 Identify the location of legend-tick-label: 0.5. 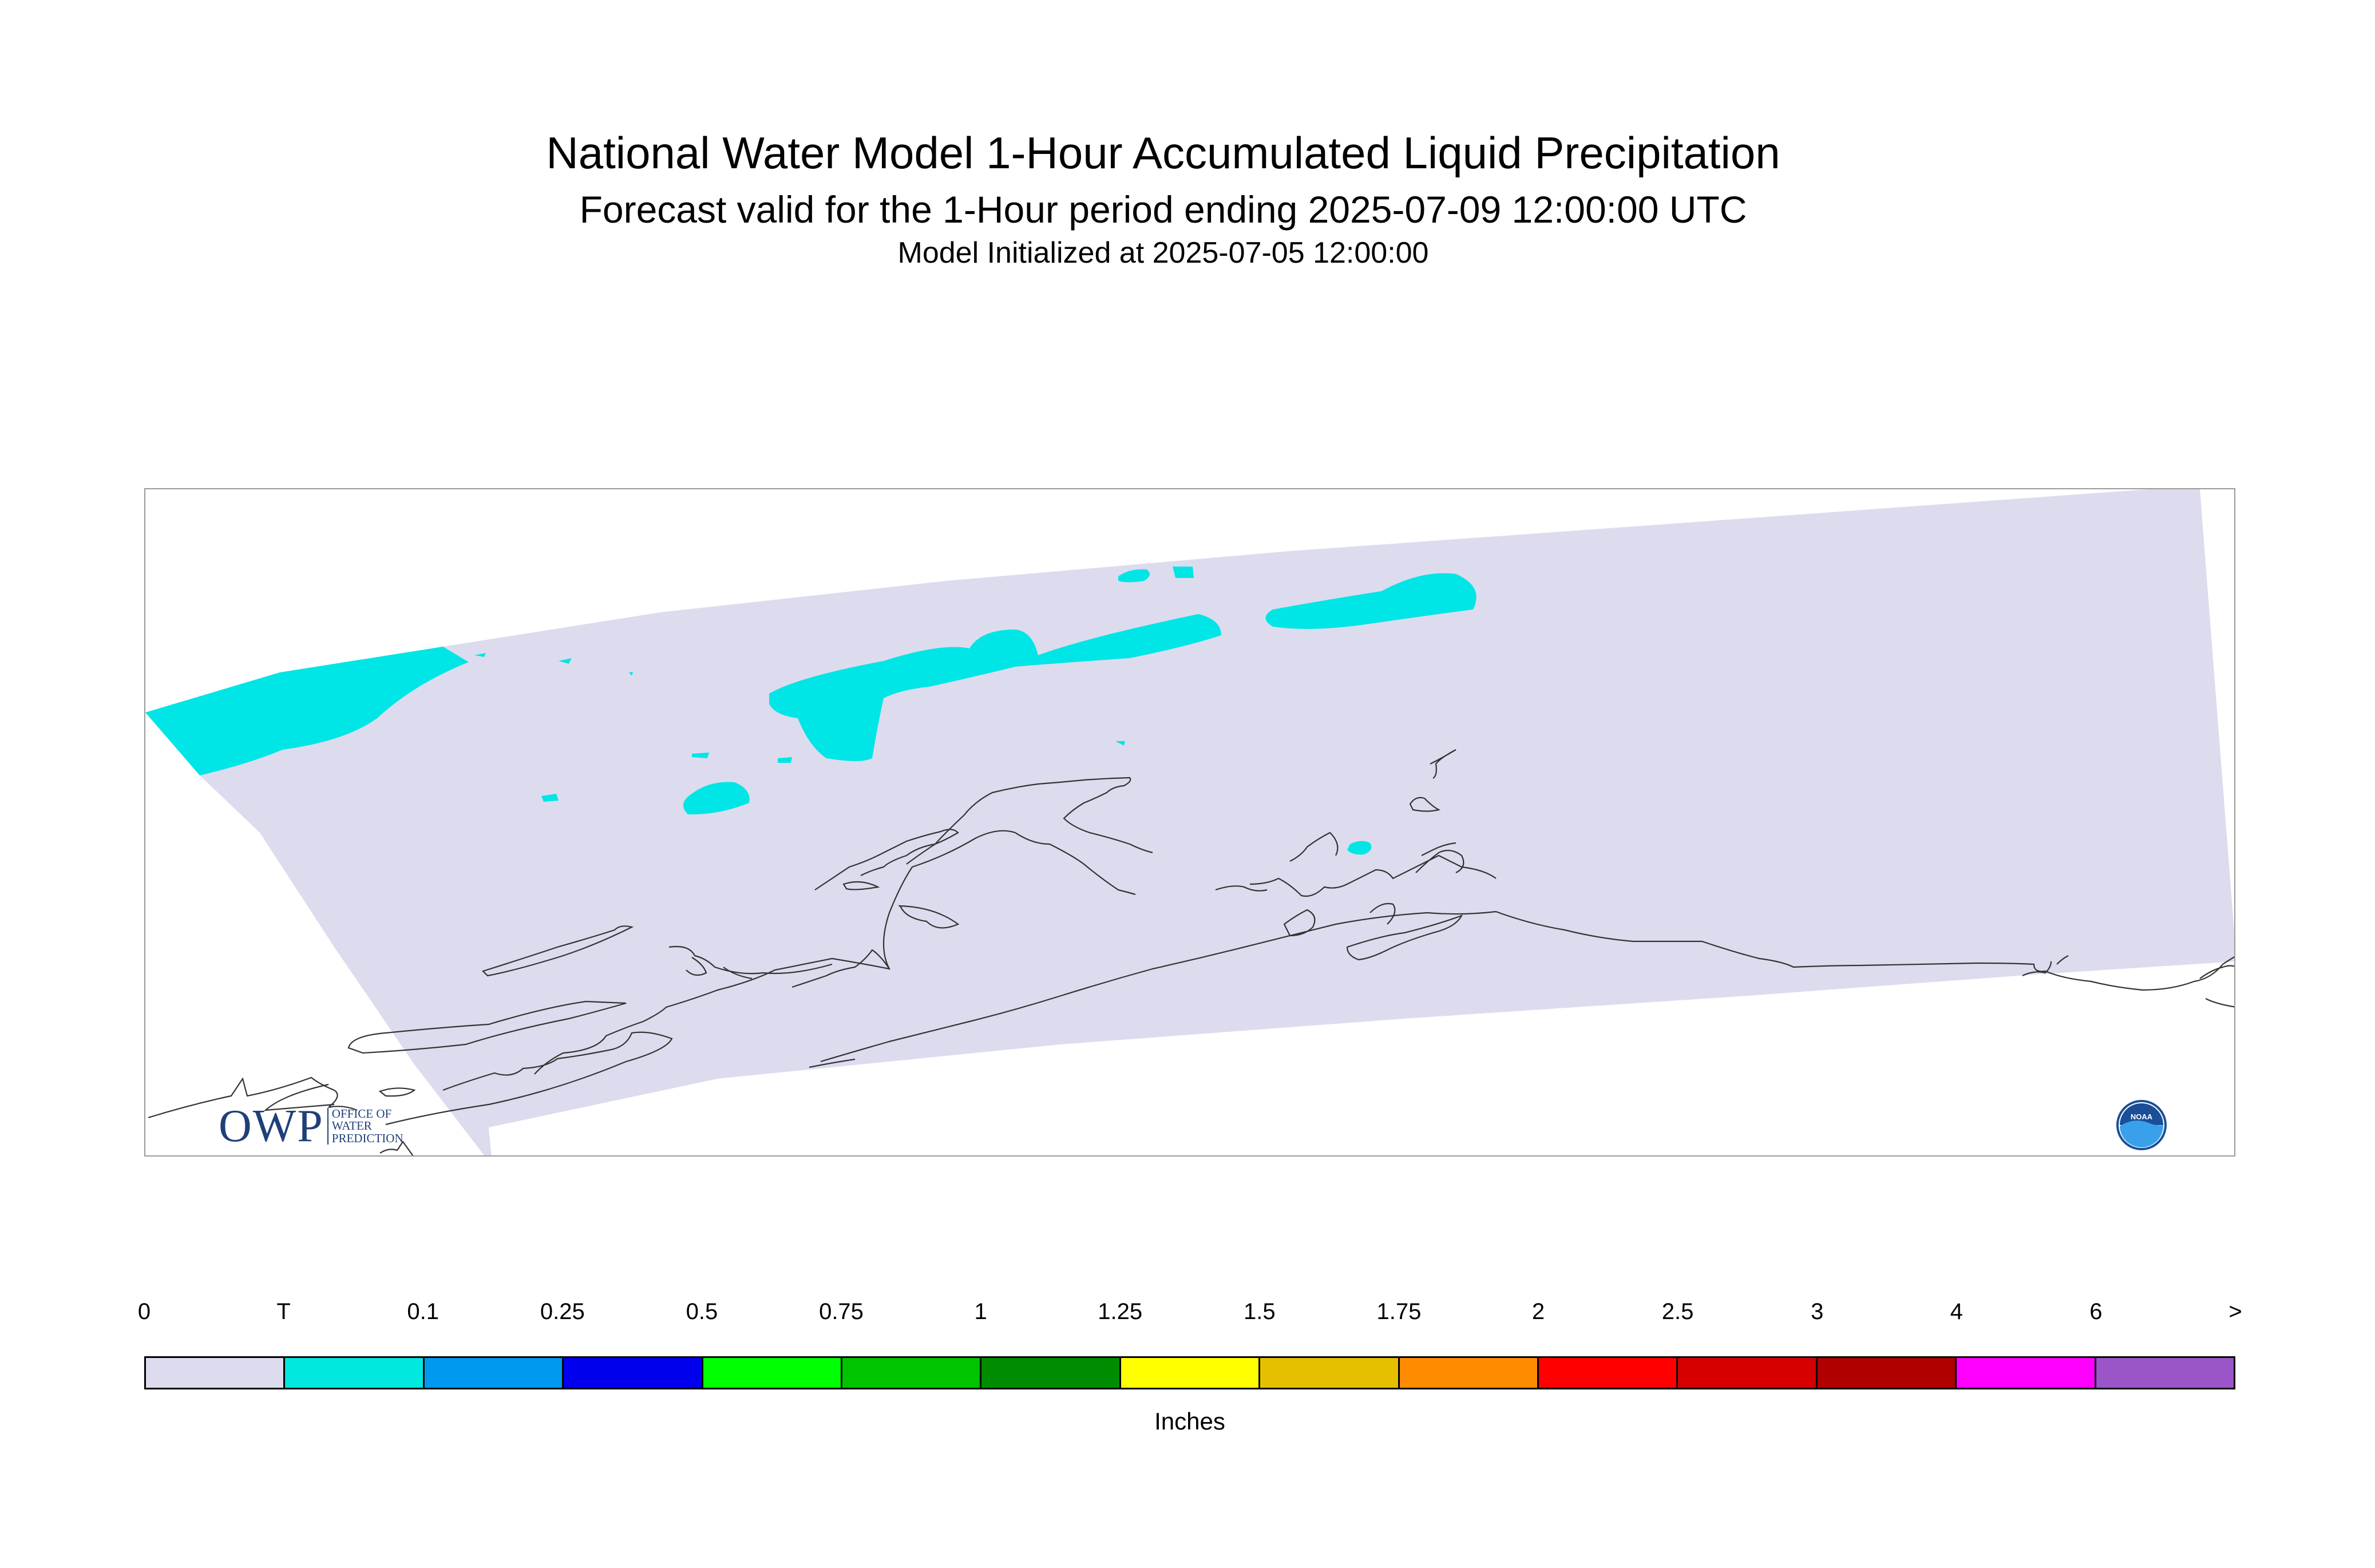
(702, 1311).